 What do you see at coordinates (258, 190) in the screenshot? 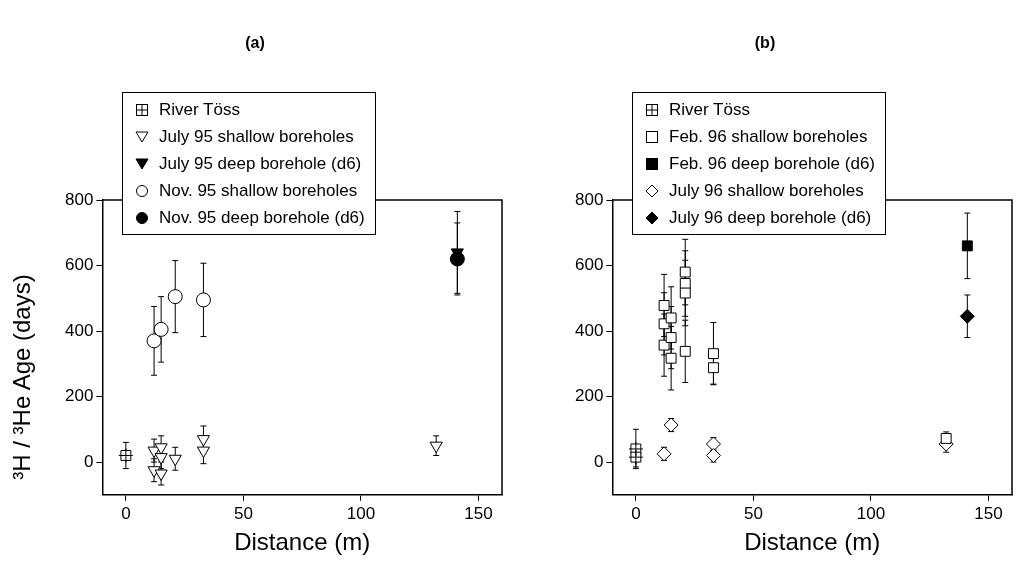
I see `legend-label: Nov. 95 shallow boreholes` at bounding box center [258, 190].